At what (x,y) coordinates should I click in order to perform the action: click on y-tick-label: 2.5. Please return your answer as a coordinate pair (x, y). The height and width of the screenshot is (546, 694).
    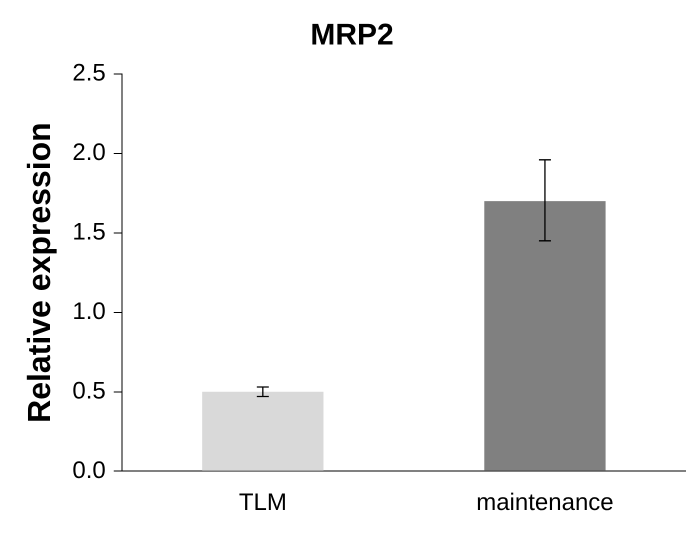
    Looking at the image, I should click on (89, 73).